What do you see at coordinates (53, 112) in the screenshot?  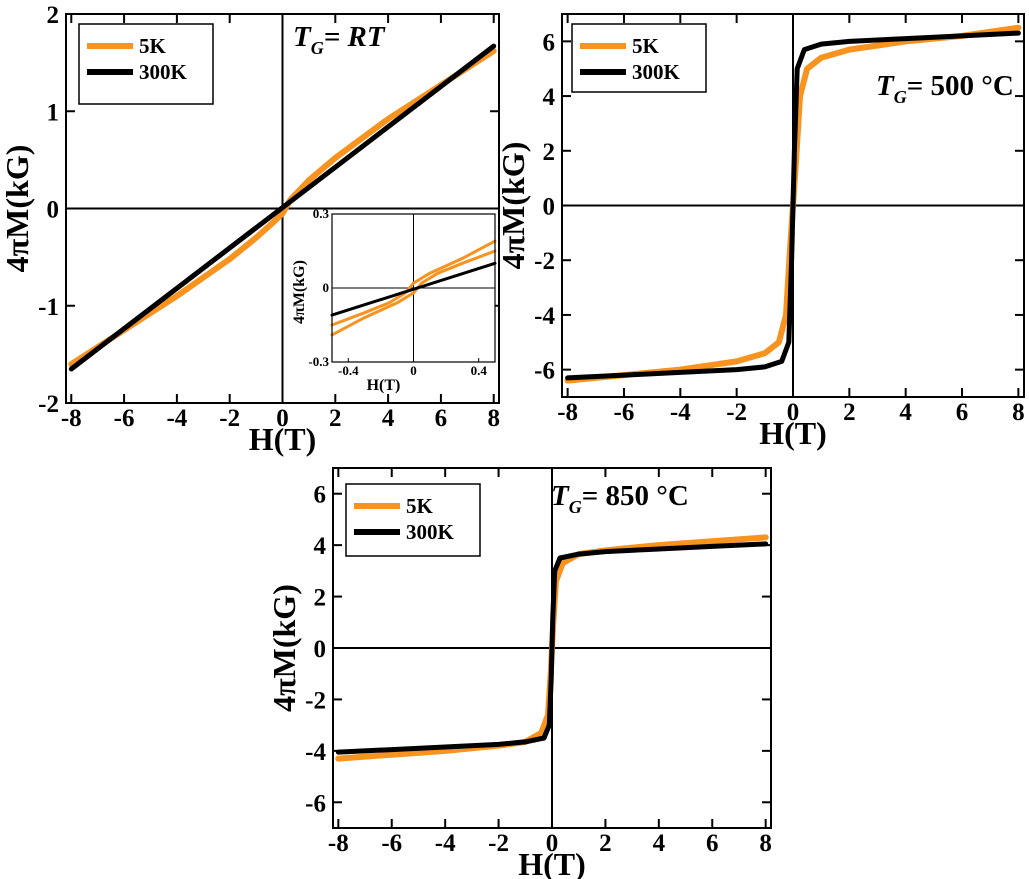 I see `y-tick-label: 1` at bounding box center [53, 112].